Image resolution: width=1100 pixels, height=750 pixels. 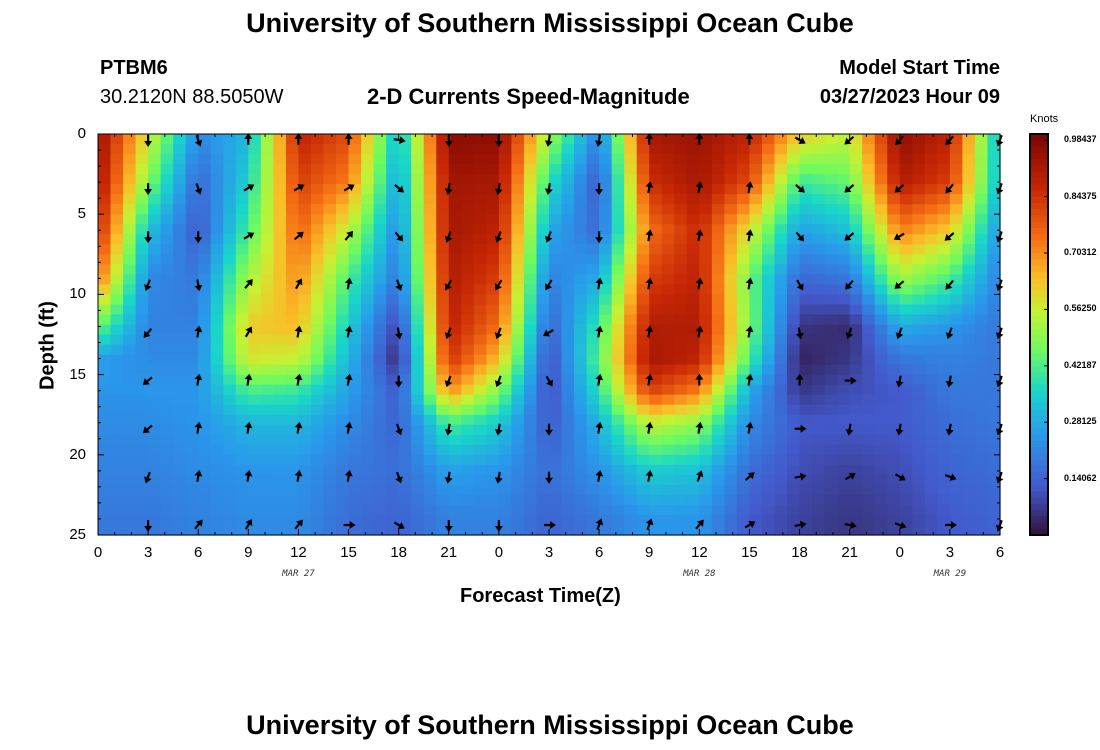 What do you see at coordinates (1080, 364) in the screenshot?
I see `colorbar-tick-label: 0.42187` at bounding box center [1080, 364].